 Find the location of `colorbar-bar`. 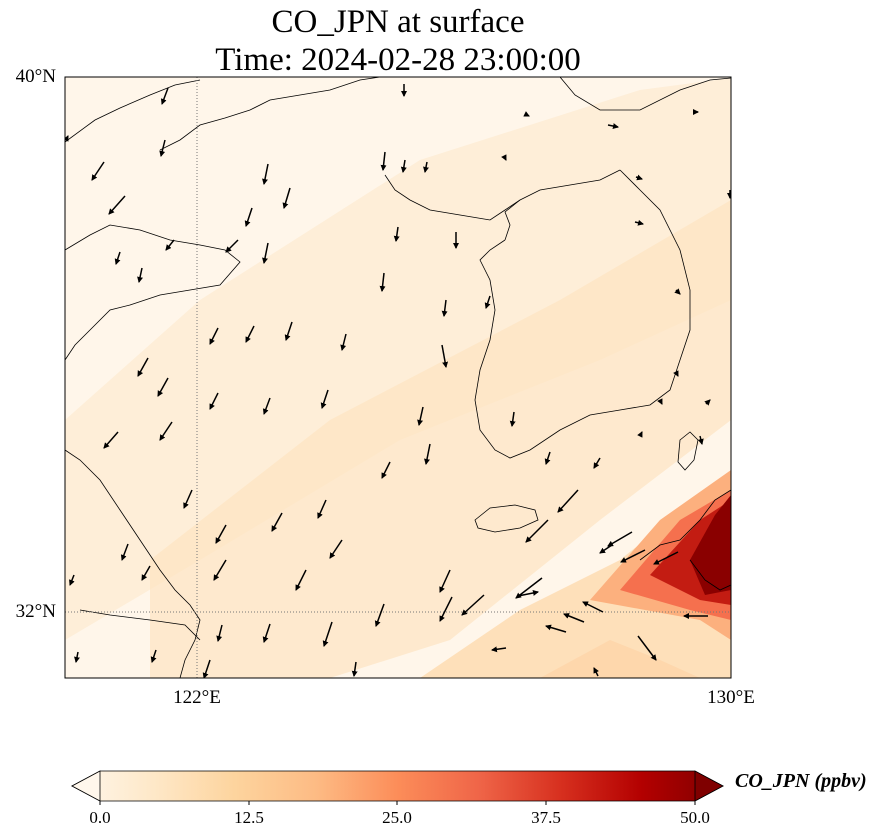

colorbar-bar is located at coordinates (397, 786).